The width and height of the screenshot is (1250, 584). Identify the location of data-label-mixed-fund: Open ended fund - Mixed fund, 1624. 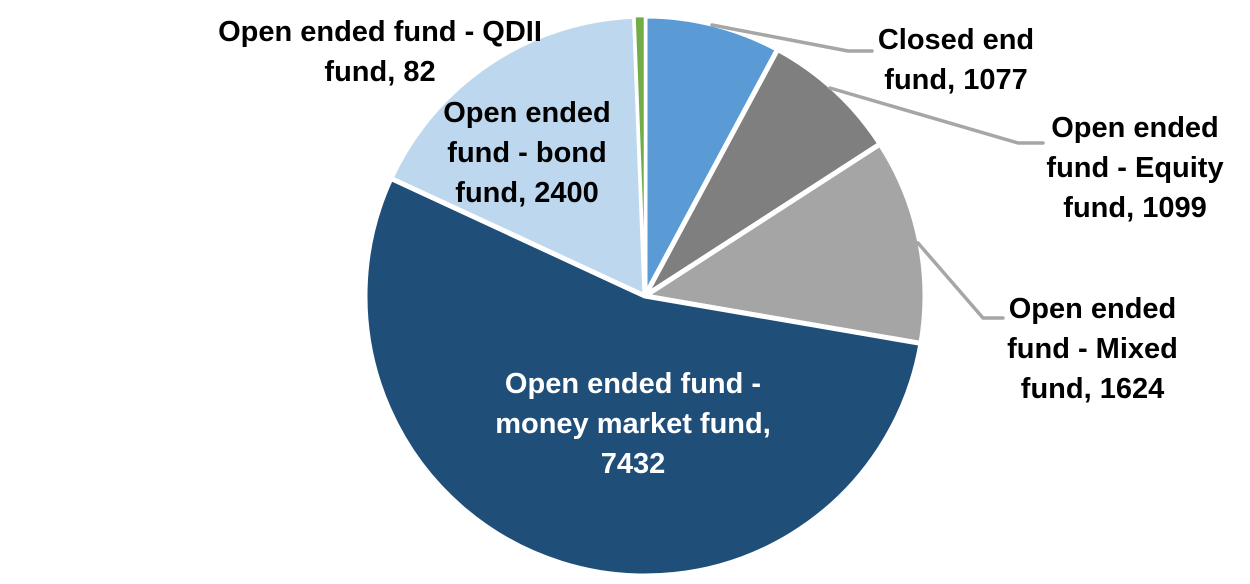
(1092, 349).